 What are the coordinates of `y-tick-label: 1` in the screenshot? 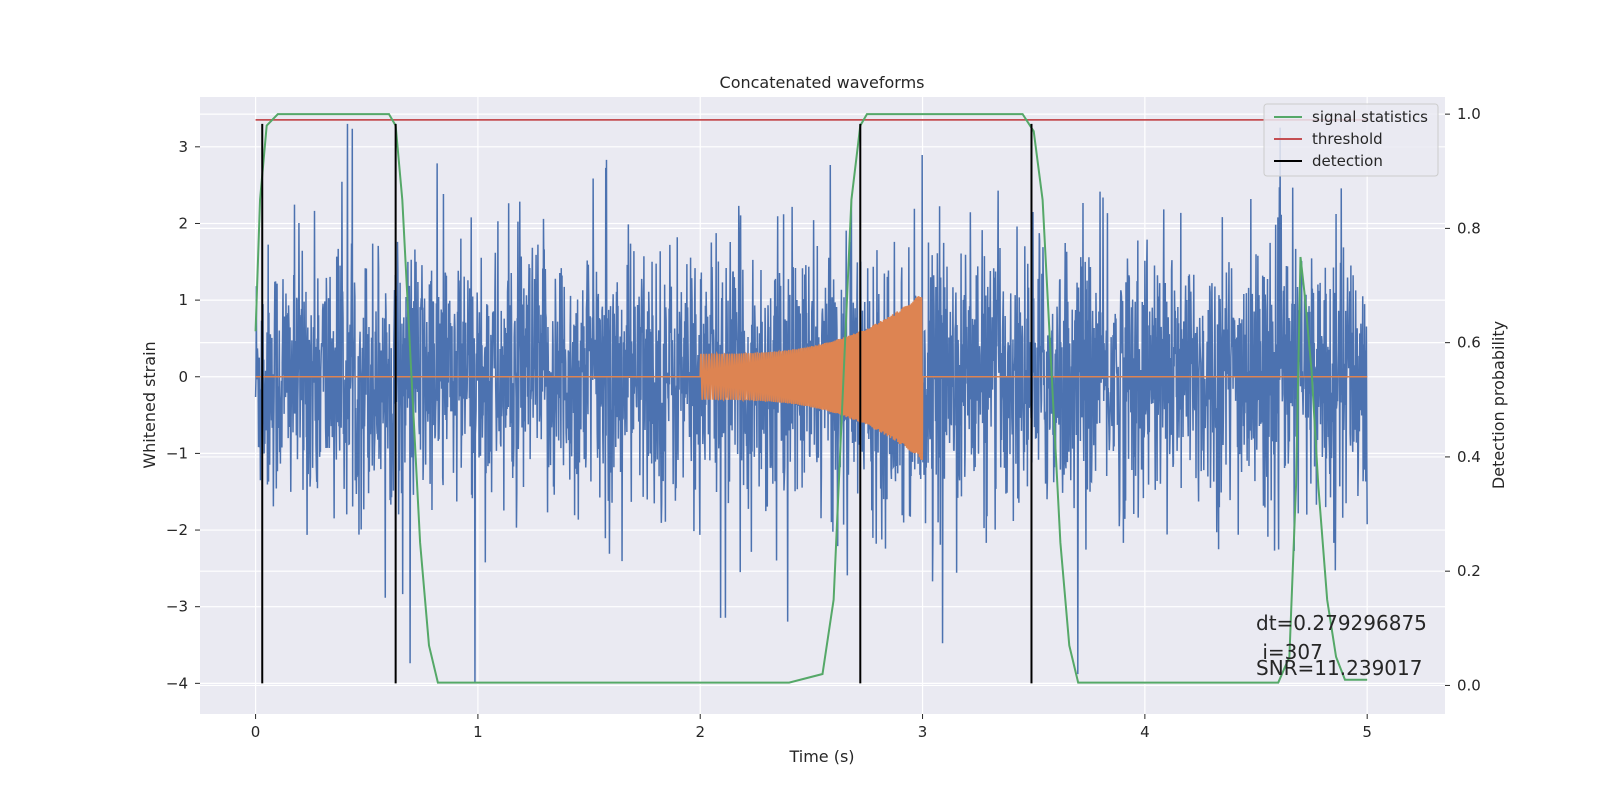 It's located at (183, 300).